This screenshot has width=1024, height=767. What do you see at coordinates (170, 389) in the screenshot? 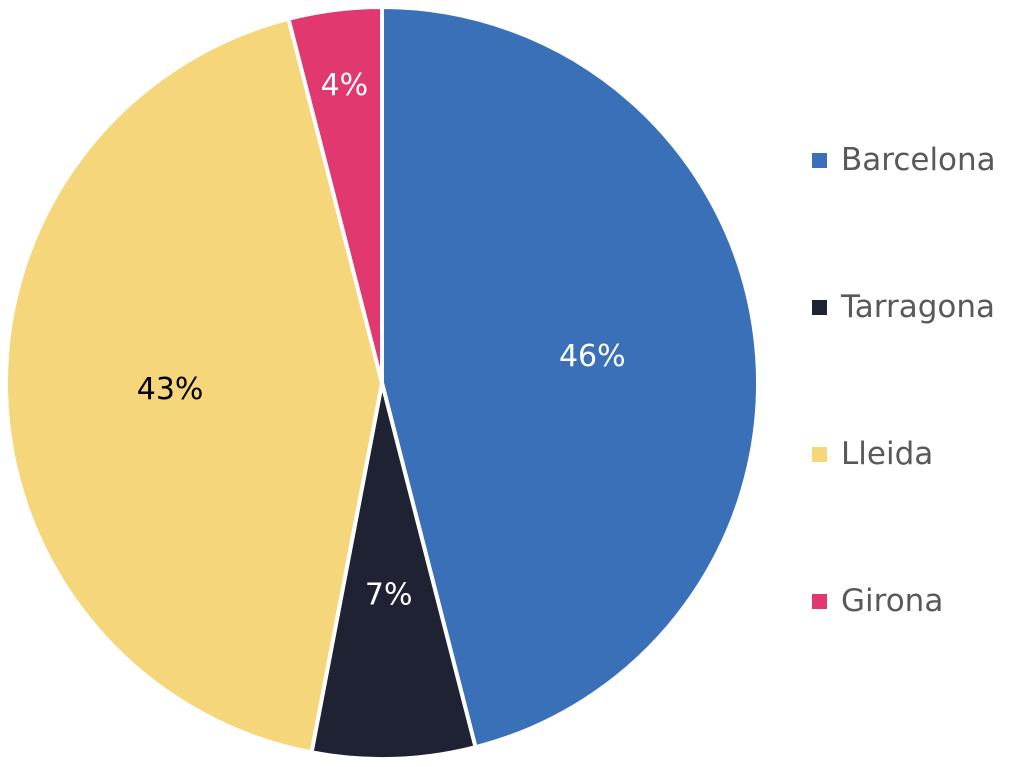
I see `pie-label-lleida: 43%` at bounding box center [170, 389].